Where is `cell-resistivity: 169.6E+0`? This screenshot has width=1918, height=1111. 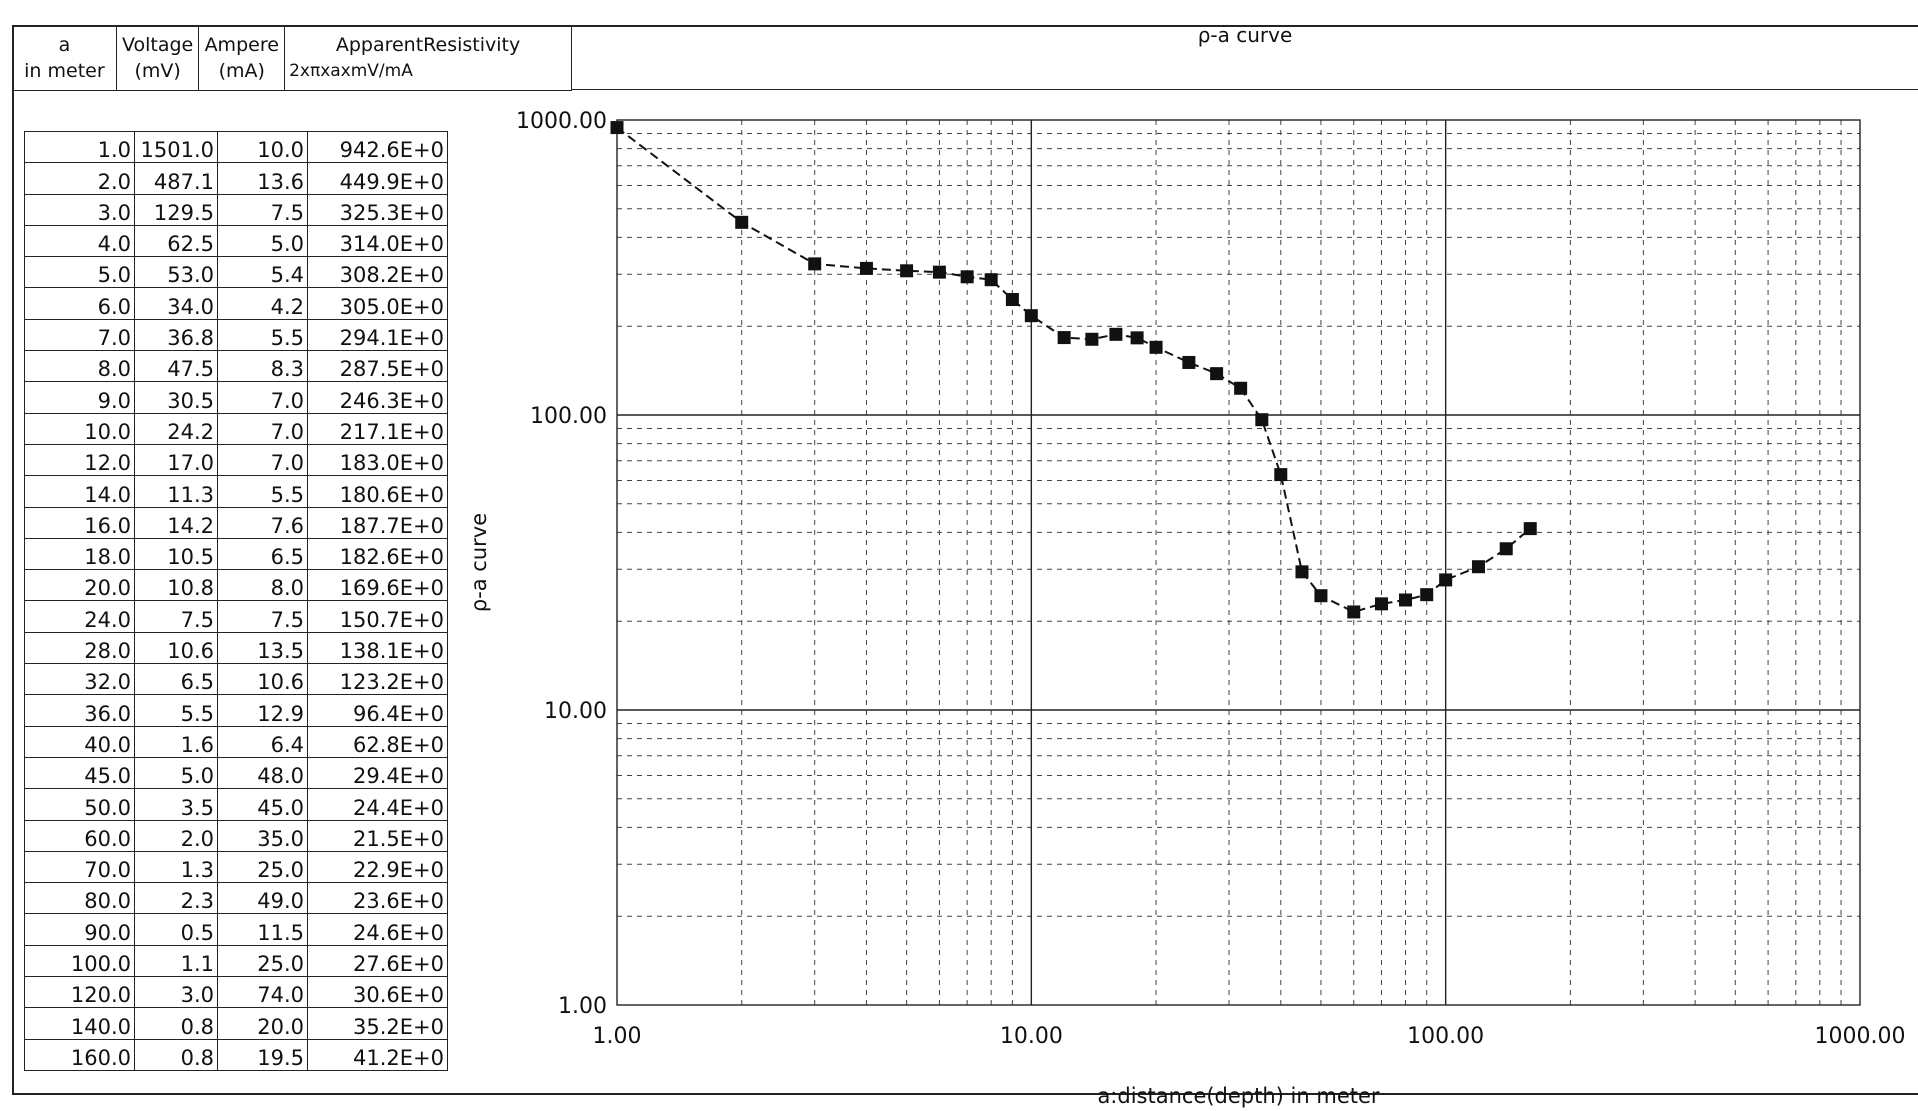 cell-resistivity: 169.6E+0 is located at coordinates (377, 585).